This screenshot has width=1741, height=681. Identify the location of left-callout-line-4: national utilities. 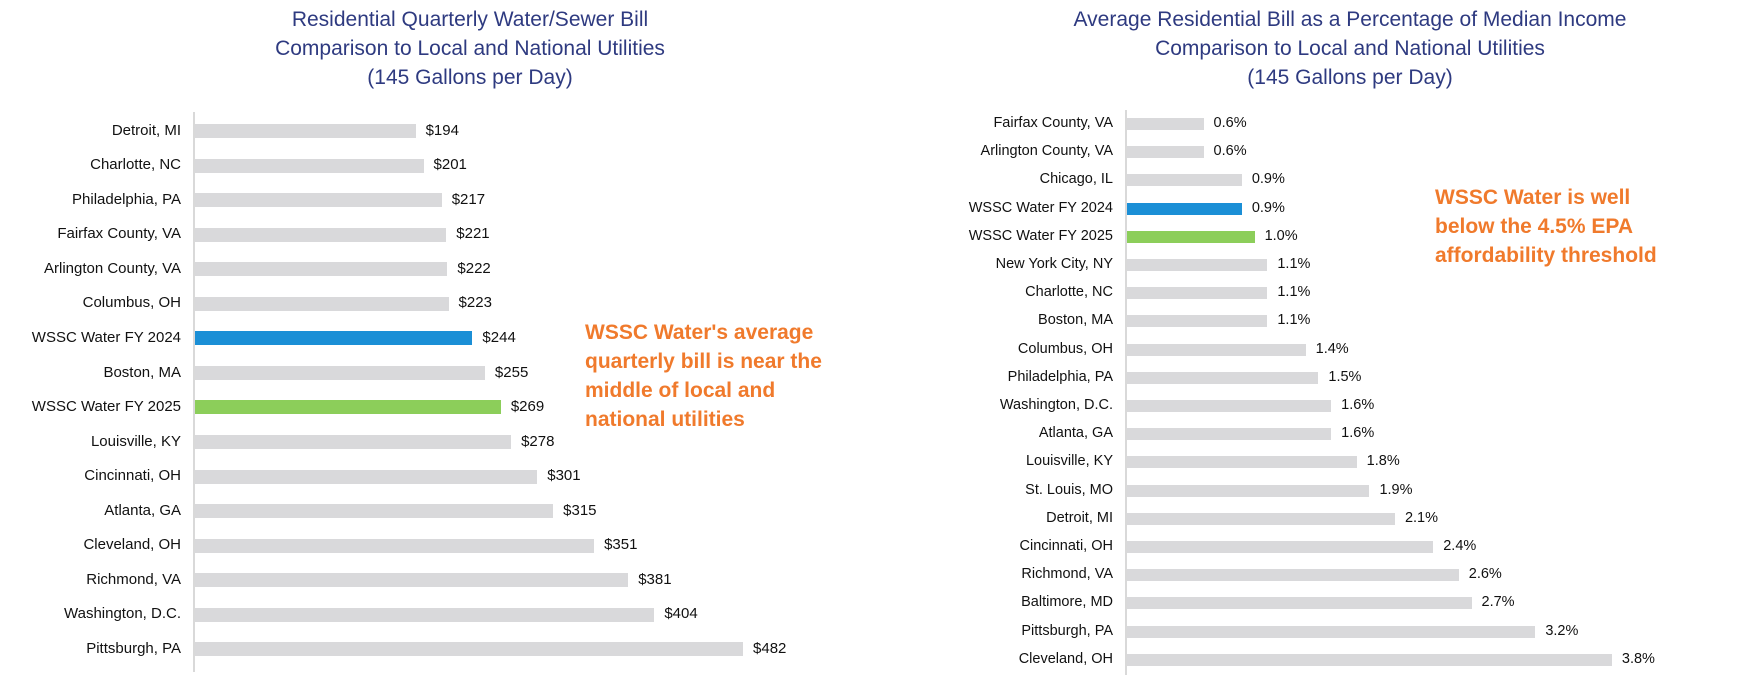
(665, 419).